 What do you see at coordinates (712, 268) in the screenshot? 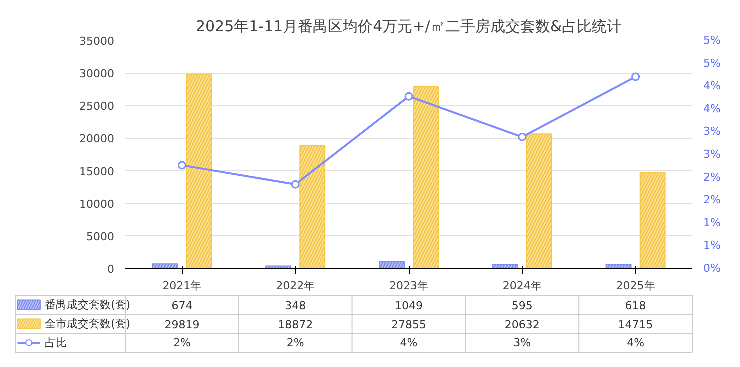
I see `y2-tick-label: 0%` at bounding box center [712, 268].